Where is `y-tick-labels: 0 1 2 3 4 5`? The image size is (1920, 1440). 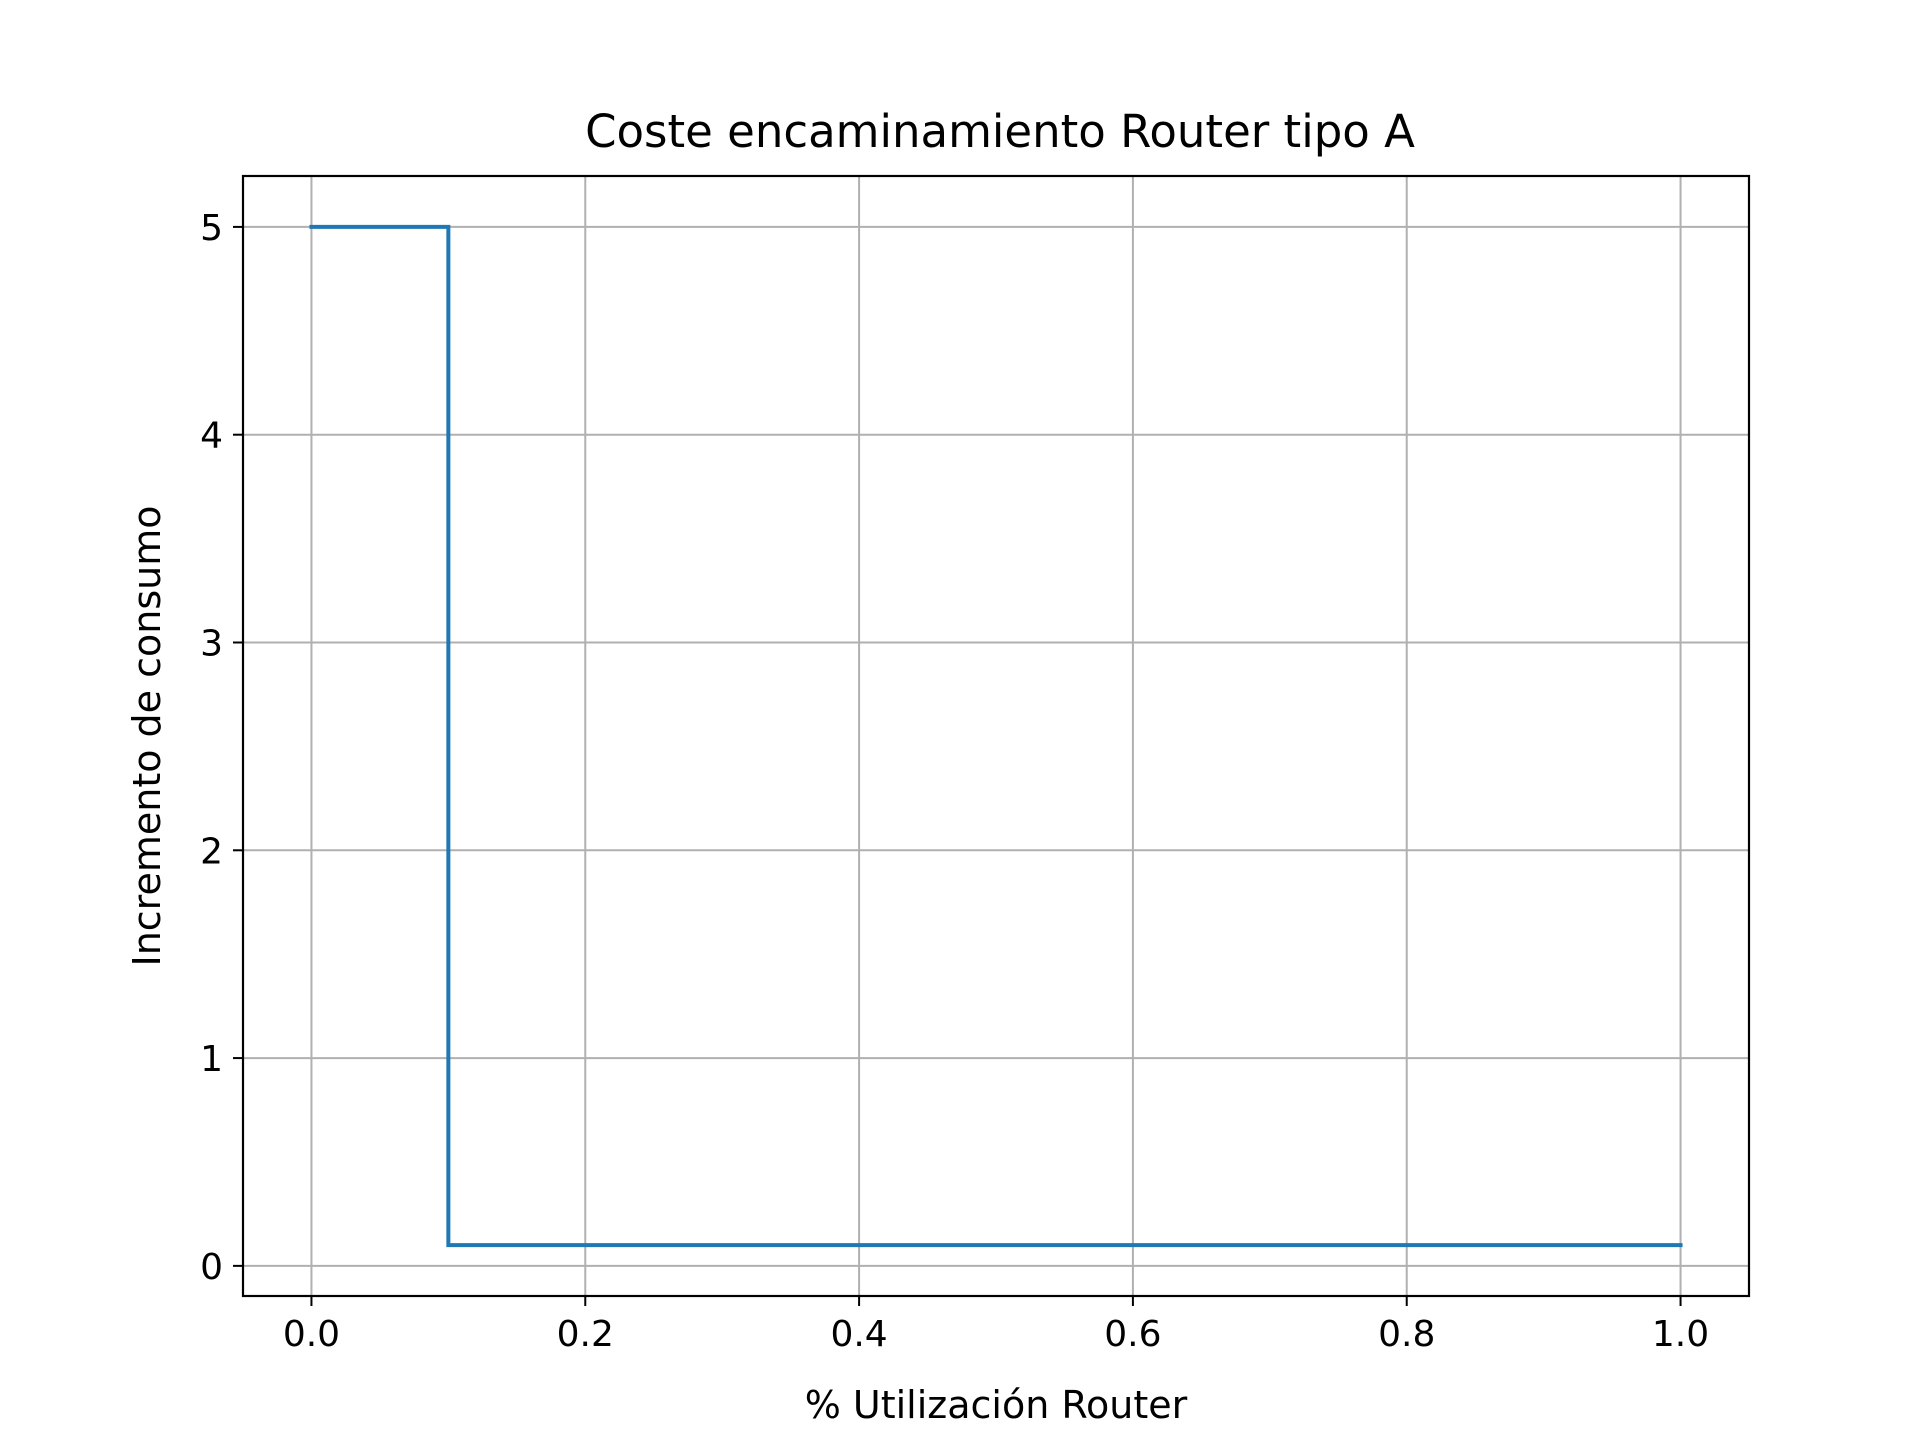
y-tick-labels: 0 1 2 3 4 5 is located at coordinates (211, 748).